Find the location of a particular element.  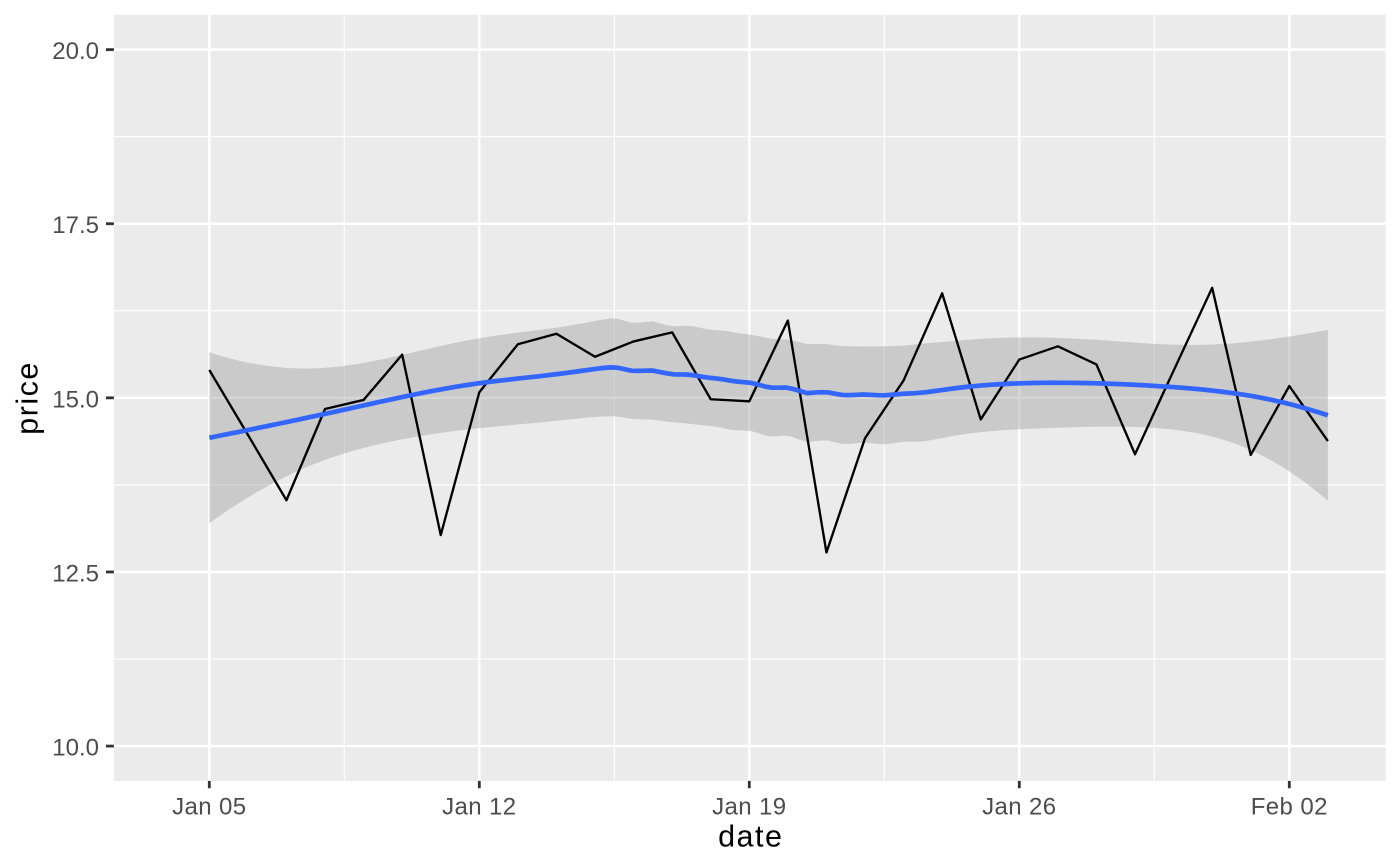

svg-text: 17.5 is located at coordinates (75, 225).